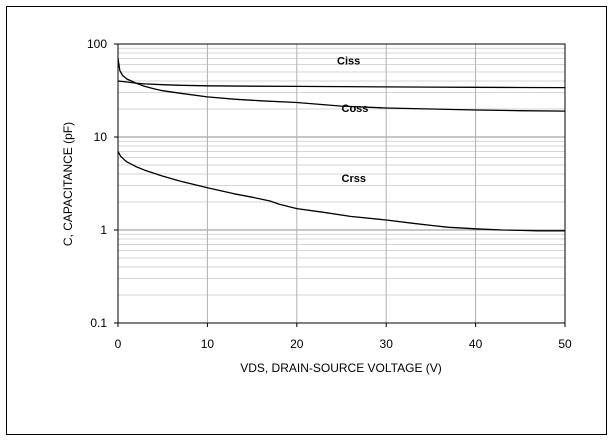 Image resolution: width=613 pixels, height=441 pixels. I want to click on labels-layer: Ciss Coss Crss, so click(352, 120).